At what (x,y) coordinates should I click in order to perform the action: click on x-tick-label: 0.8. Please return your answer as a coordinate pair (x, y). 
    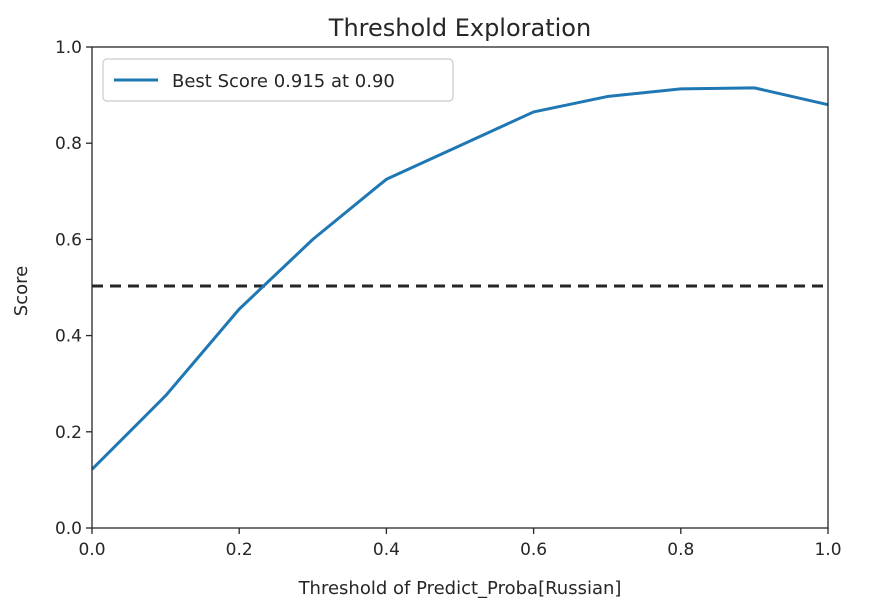
    Looking at the image, I should click on (680, 550).